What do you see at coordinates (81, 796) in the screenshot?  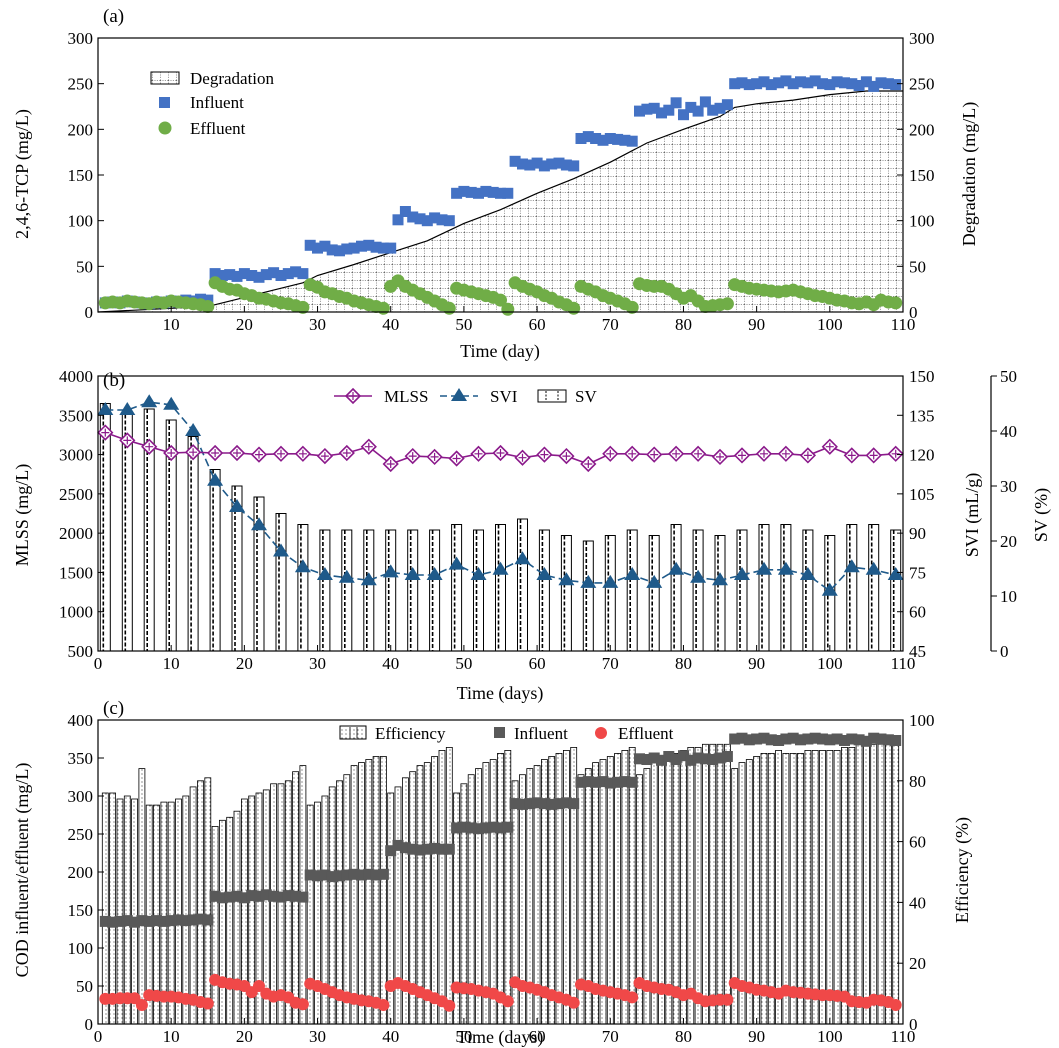 I see `panel-c-ytick-label: 300` at bounding box center [81, 796].